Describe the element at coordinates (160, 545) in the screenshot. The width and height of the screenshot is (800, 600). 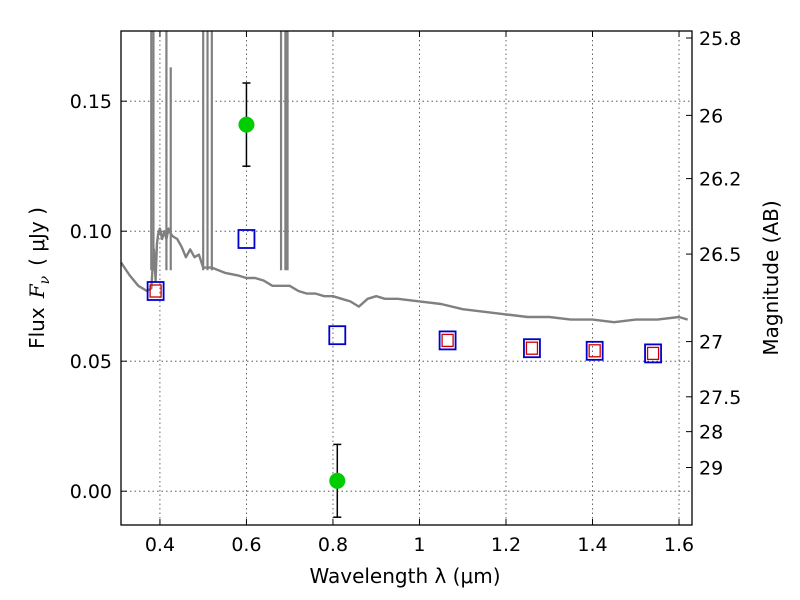
I see `x-tick-label: 0.4` at that location.